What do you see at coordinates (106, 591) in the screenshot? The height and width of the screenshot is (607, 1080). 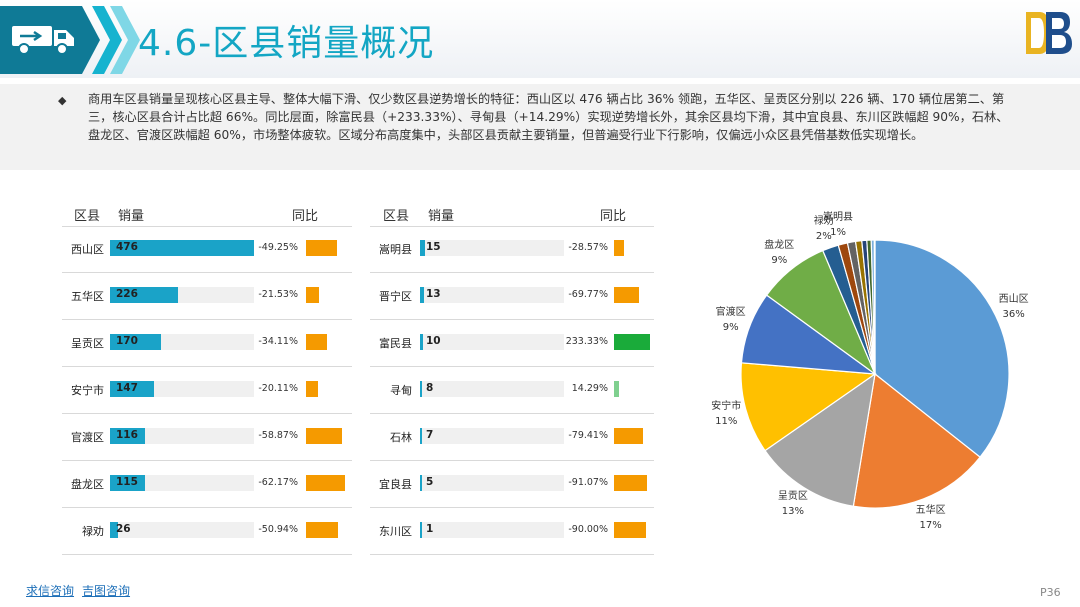 I see `footer-link: 吉图咨询` at bounding box center [106, 591].